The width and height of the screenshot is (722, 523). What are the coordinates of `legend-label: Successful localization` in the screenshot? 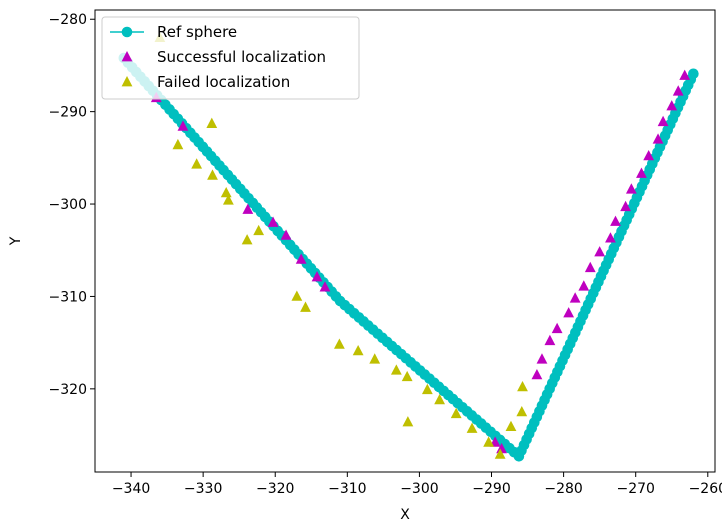 It's located at (241, 57).